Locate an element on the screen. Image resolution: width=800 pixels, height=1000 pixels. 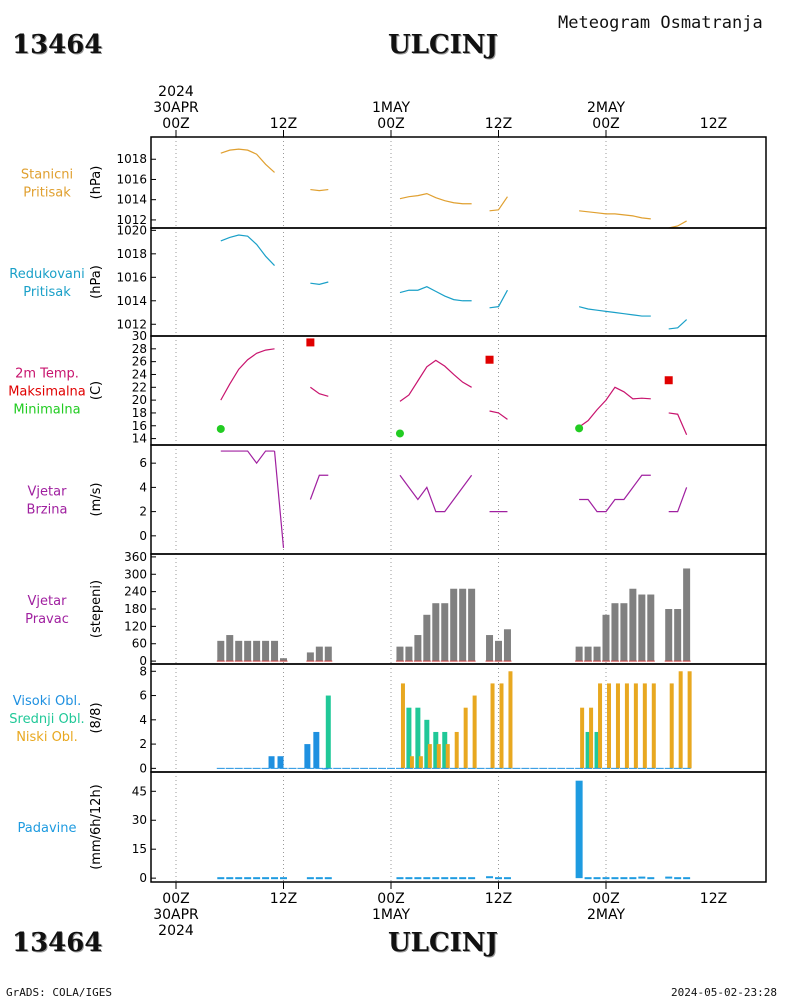
x-label-top: 2024 is located at coordinates (176, 92).